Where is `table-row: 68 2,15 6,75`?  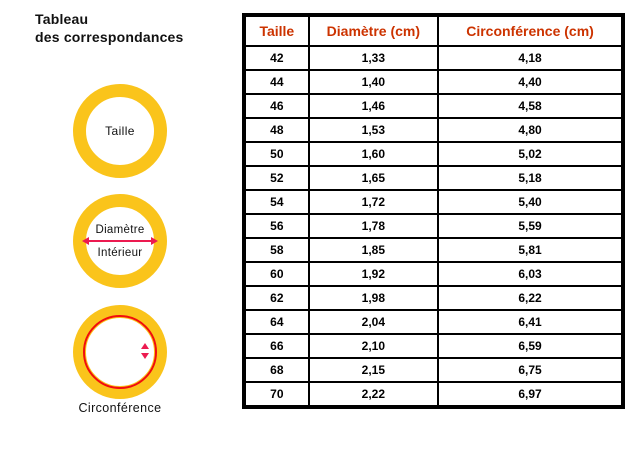
table-row: 68 2,15 6,75 is located at coordinates (433, 370).